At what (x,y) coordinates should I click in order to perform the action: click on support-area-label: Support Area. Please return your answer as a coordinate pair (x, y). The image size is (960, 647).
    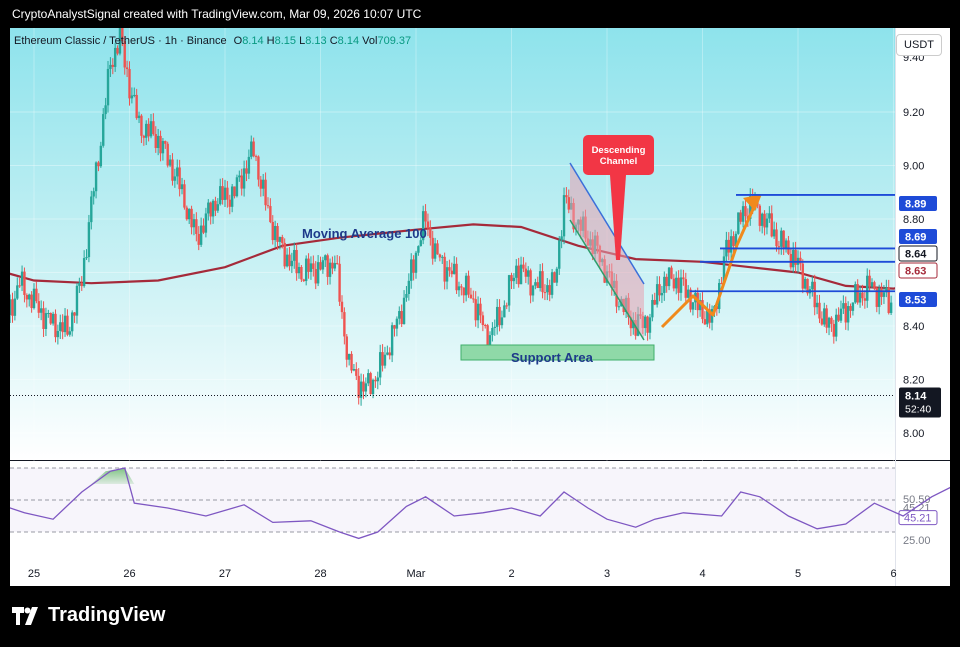
    Looking at the image, I should click on (552, 357).